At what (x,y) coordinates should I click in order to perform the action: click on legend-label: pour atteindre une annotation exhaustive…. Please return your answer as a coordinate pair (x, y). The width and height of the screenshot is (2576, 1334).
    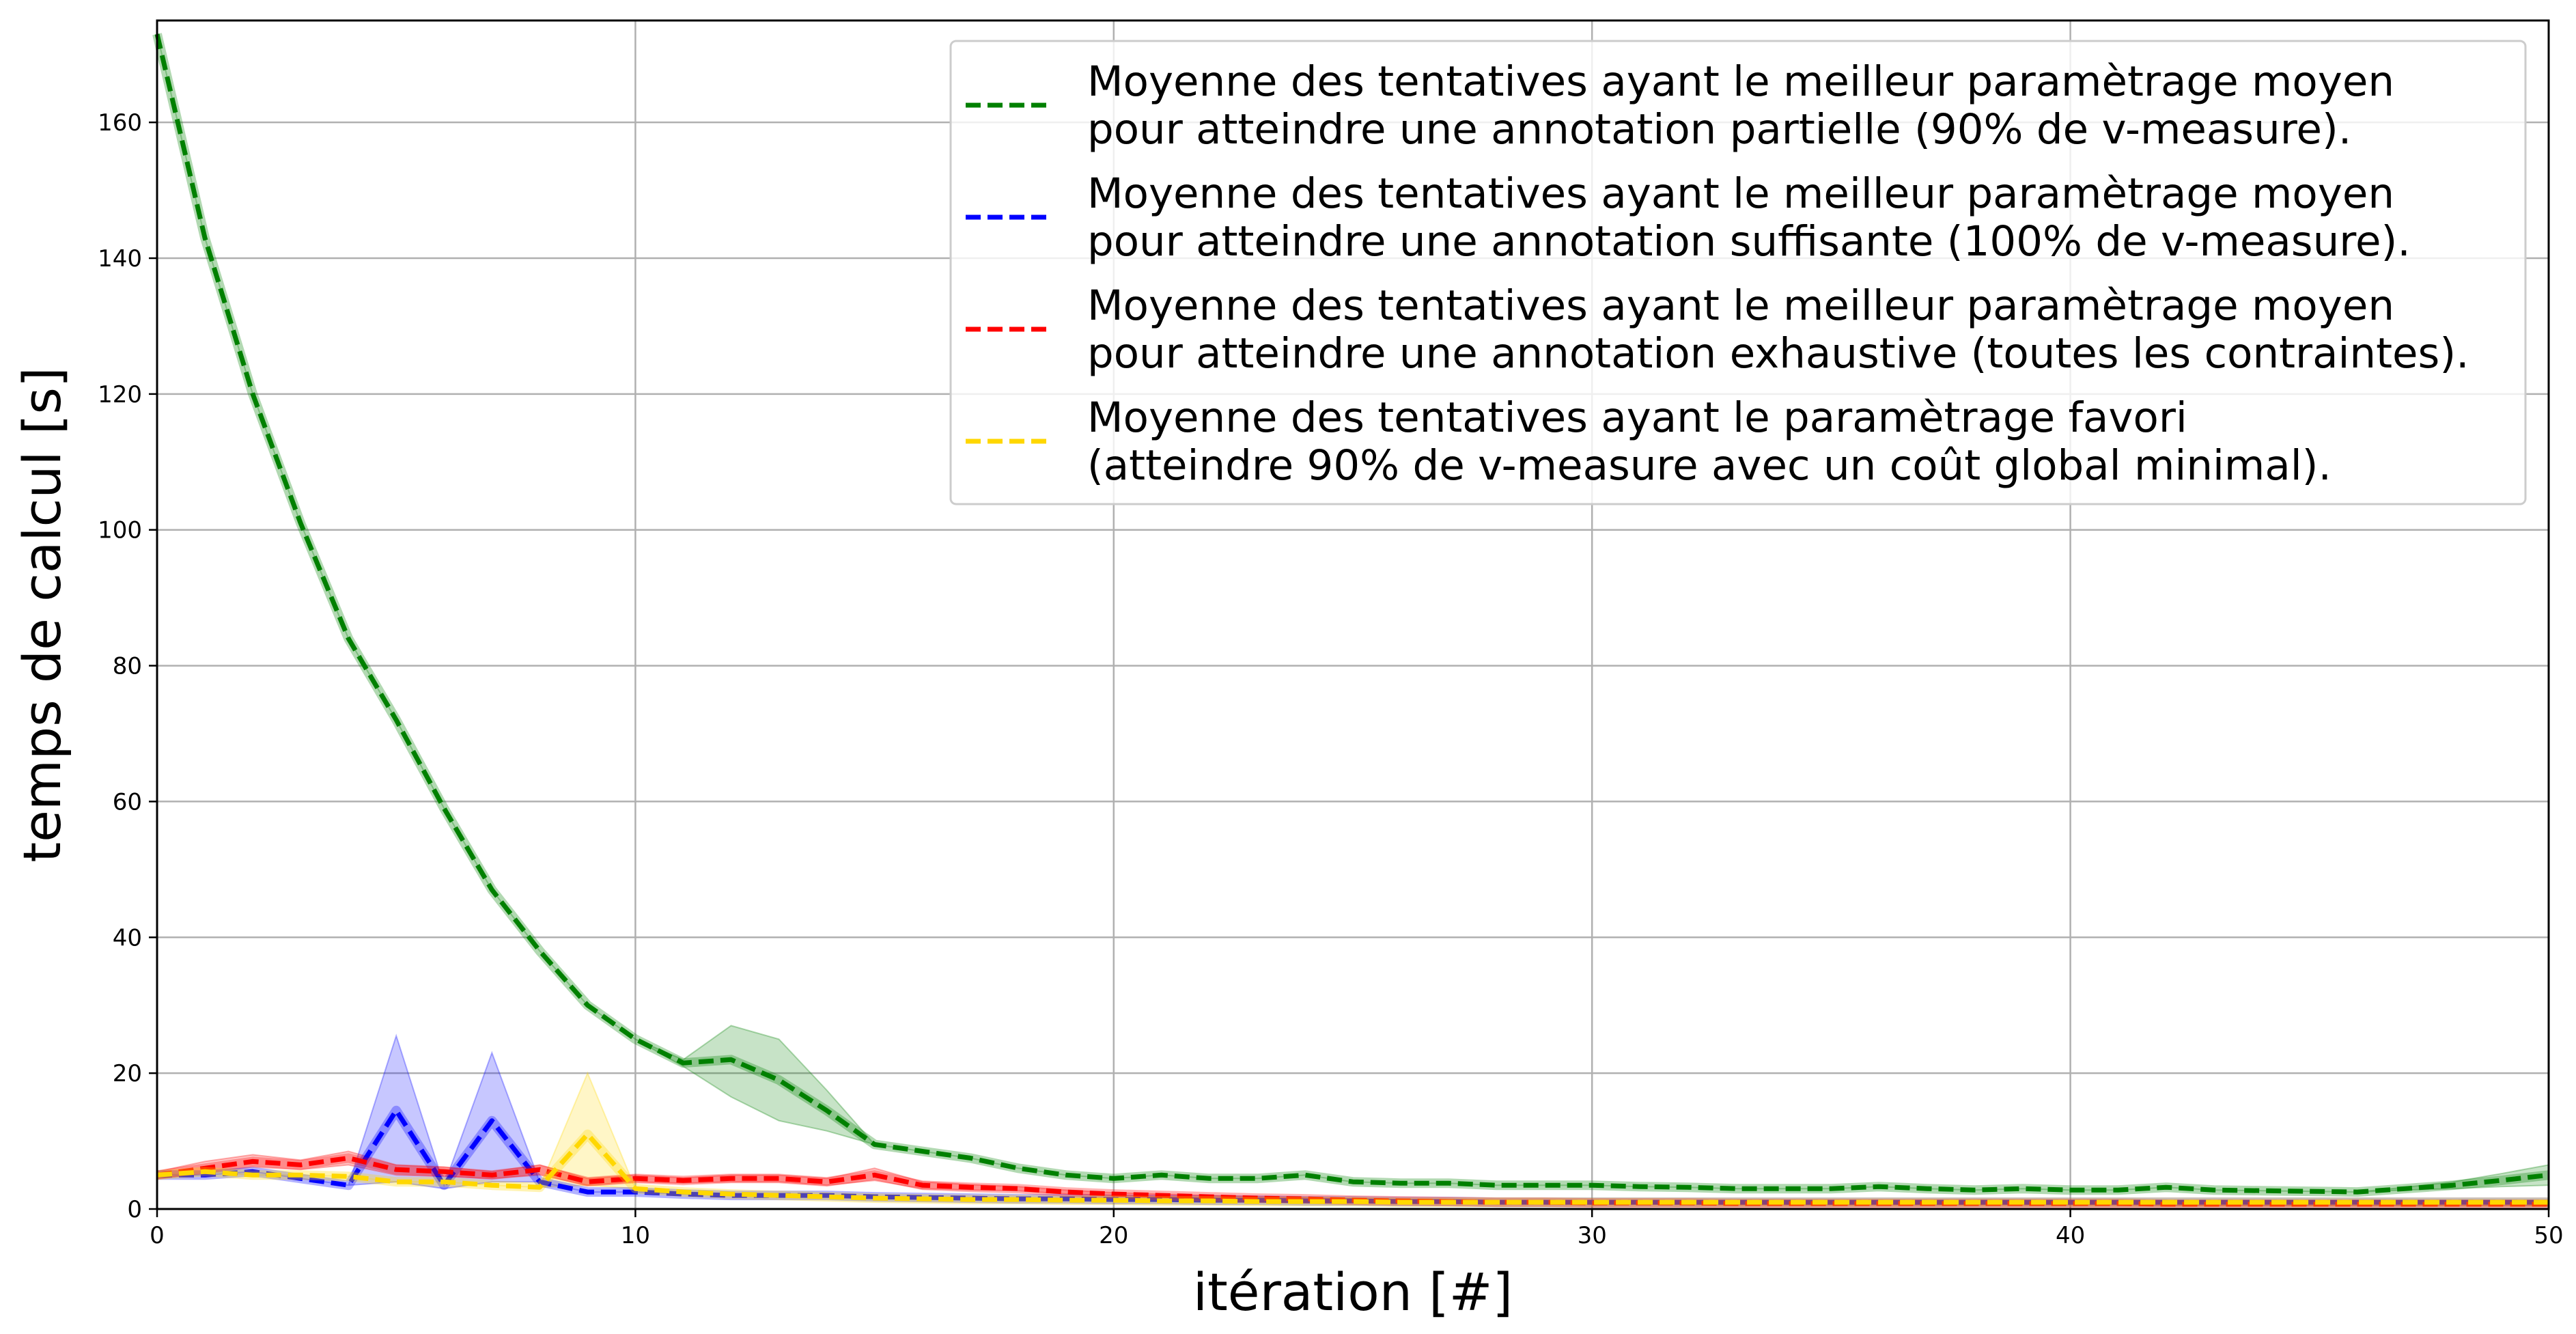
    Looking at the image, I should click on (1778, 353).